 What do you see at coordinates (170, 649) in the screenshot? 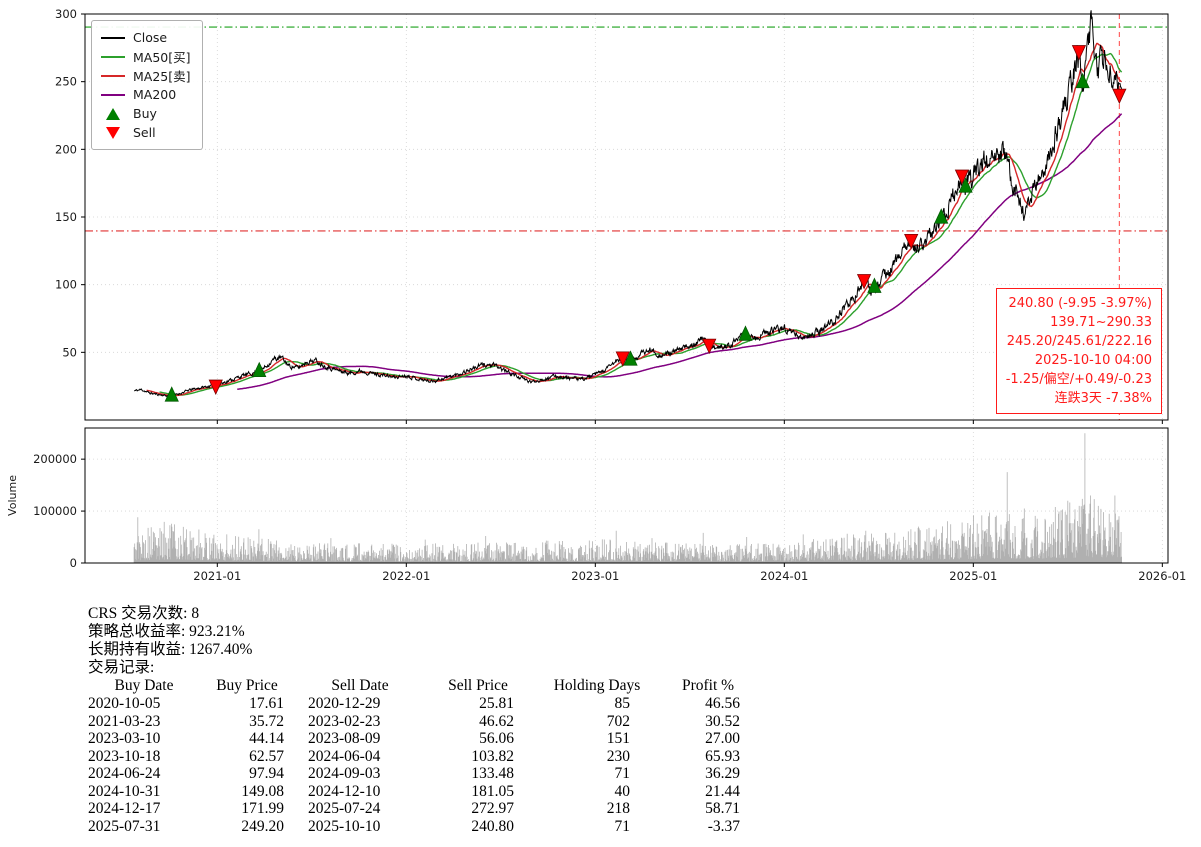
I see `buyhold-return-line: 长期持有收益: 1267.40%` at bounding box center [170, 649].